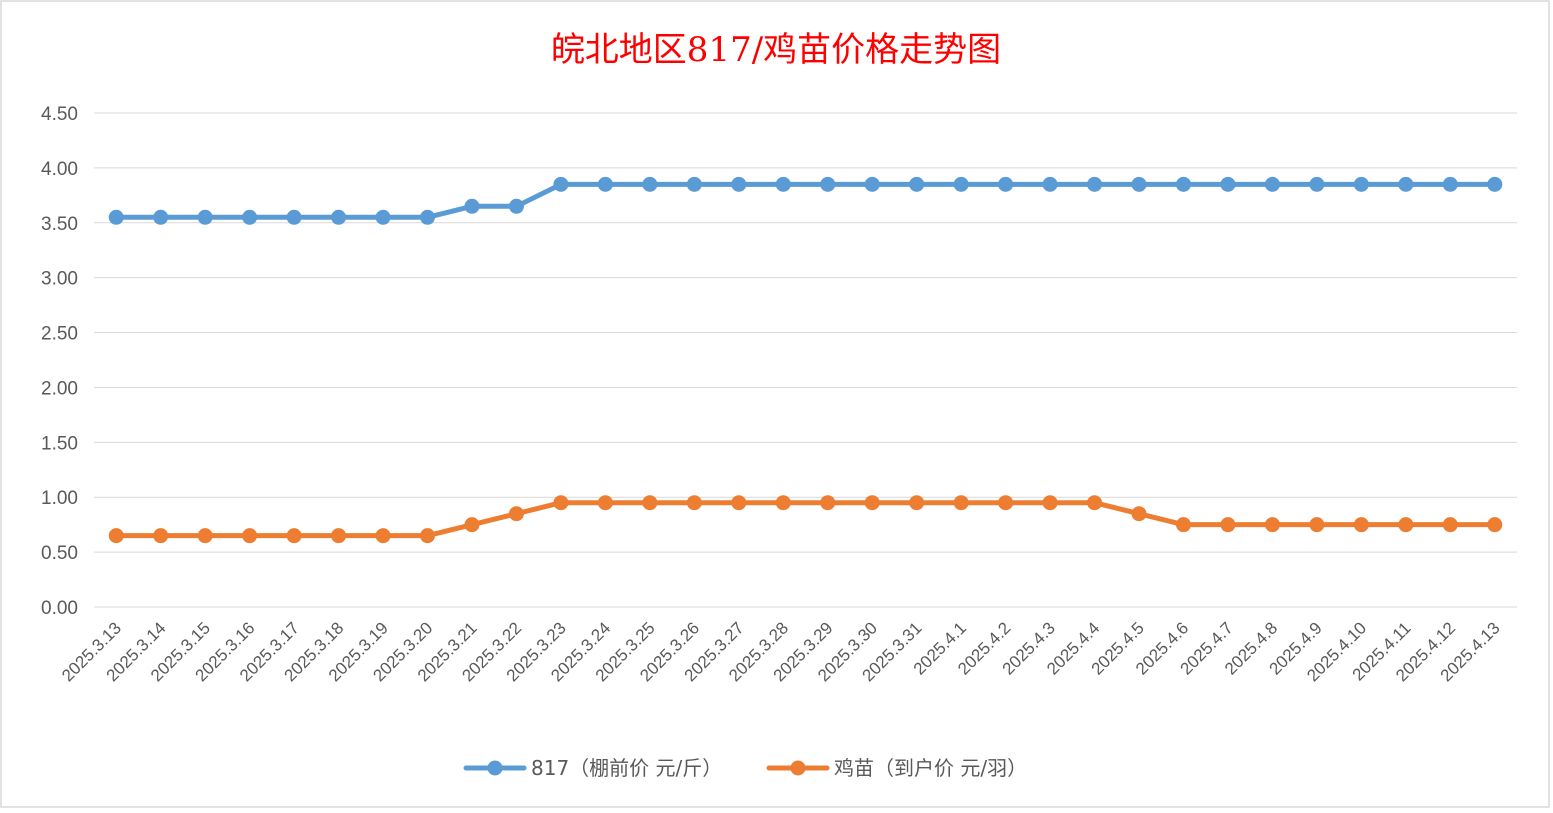  I want to click on chart-title: 皖北地区817/鸡苗价格走势图, so click(776, 50).